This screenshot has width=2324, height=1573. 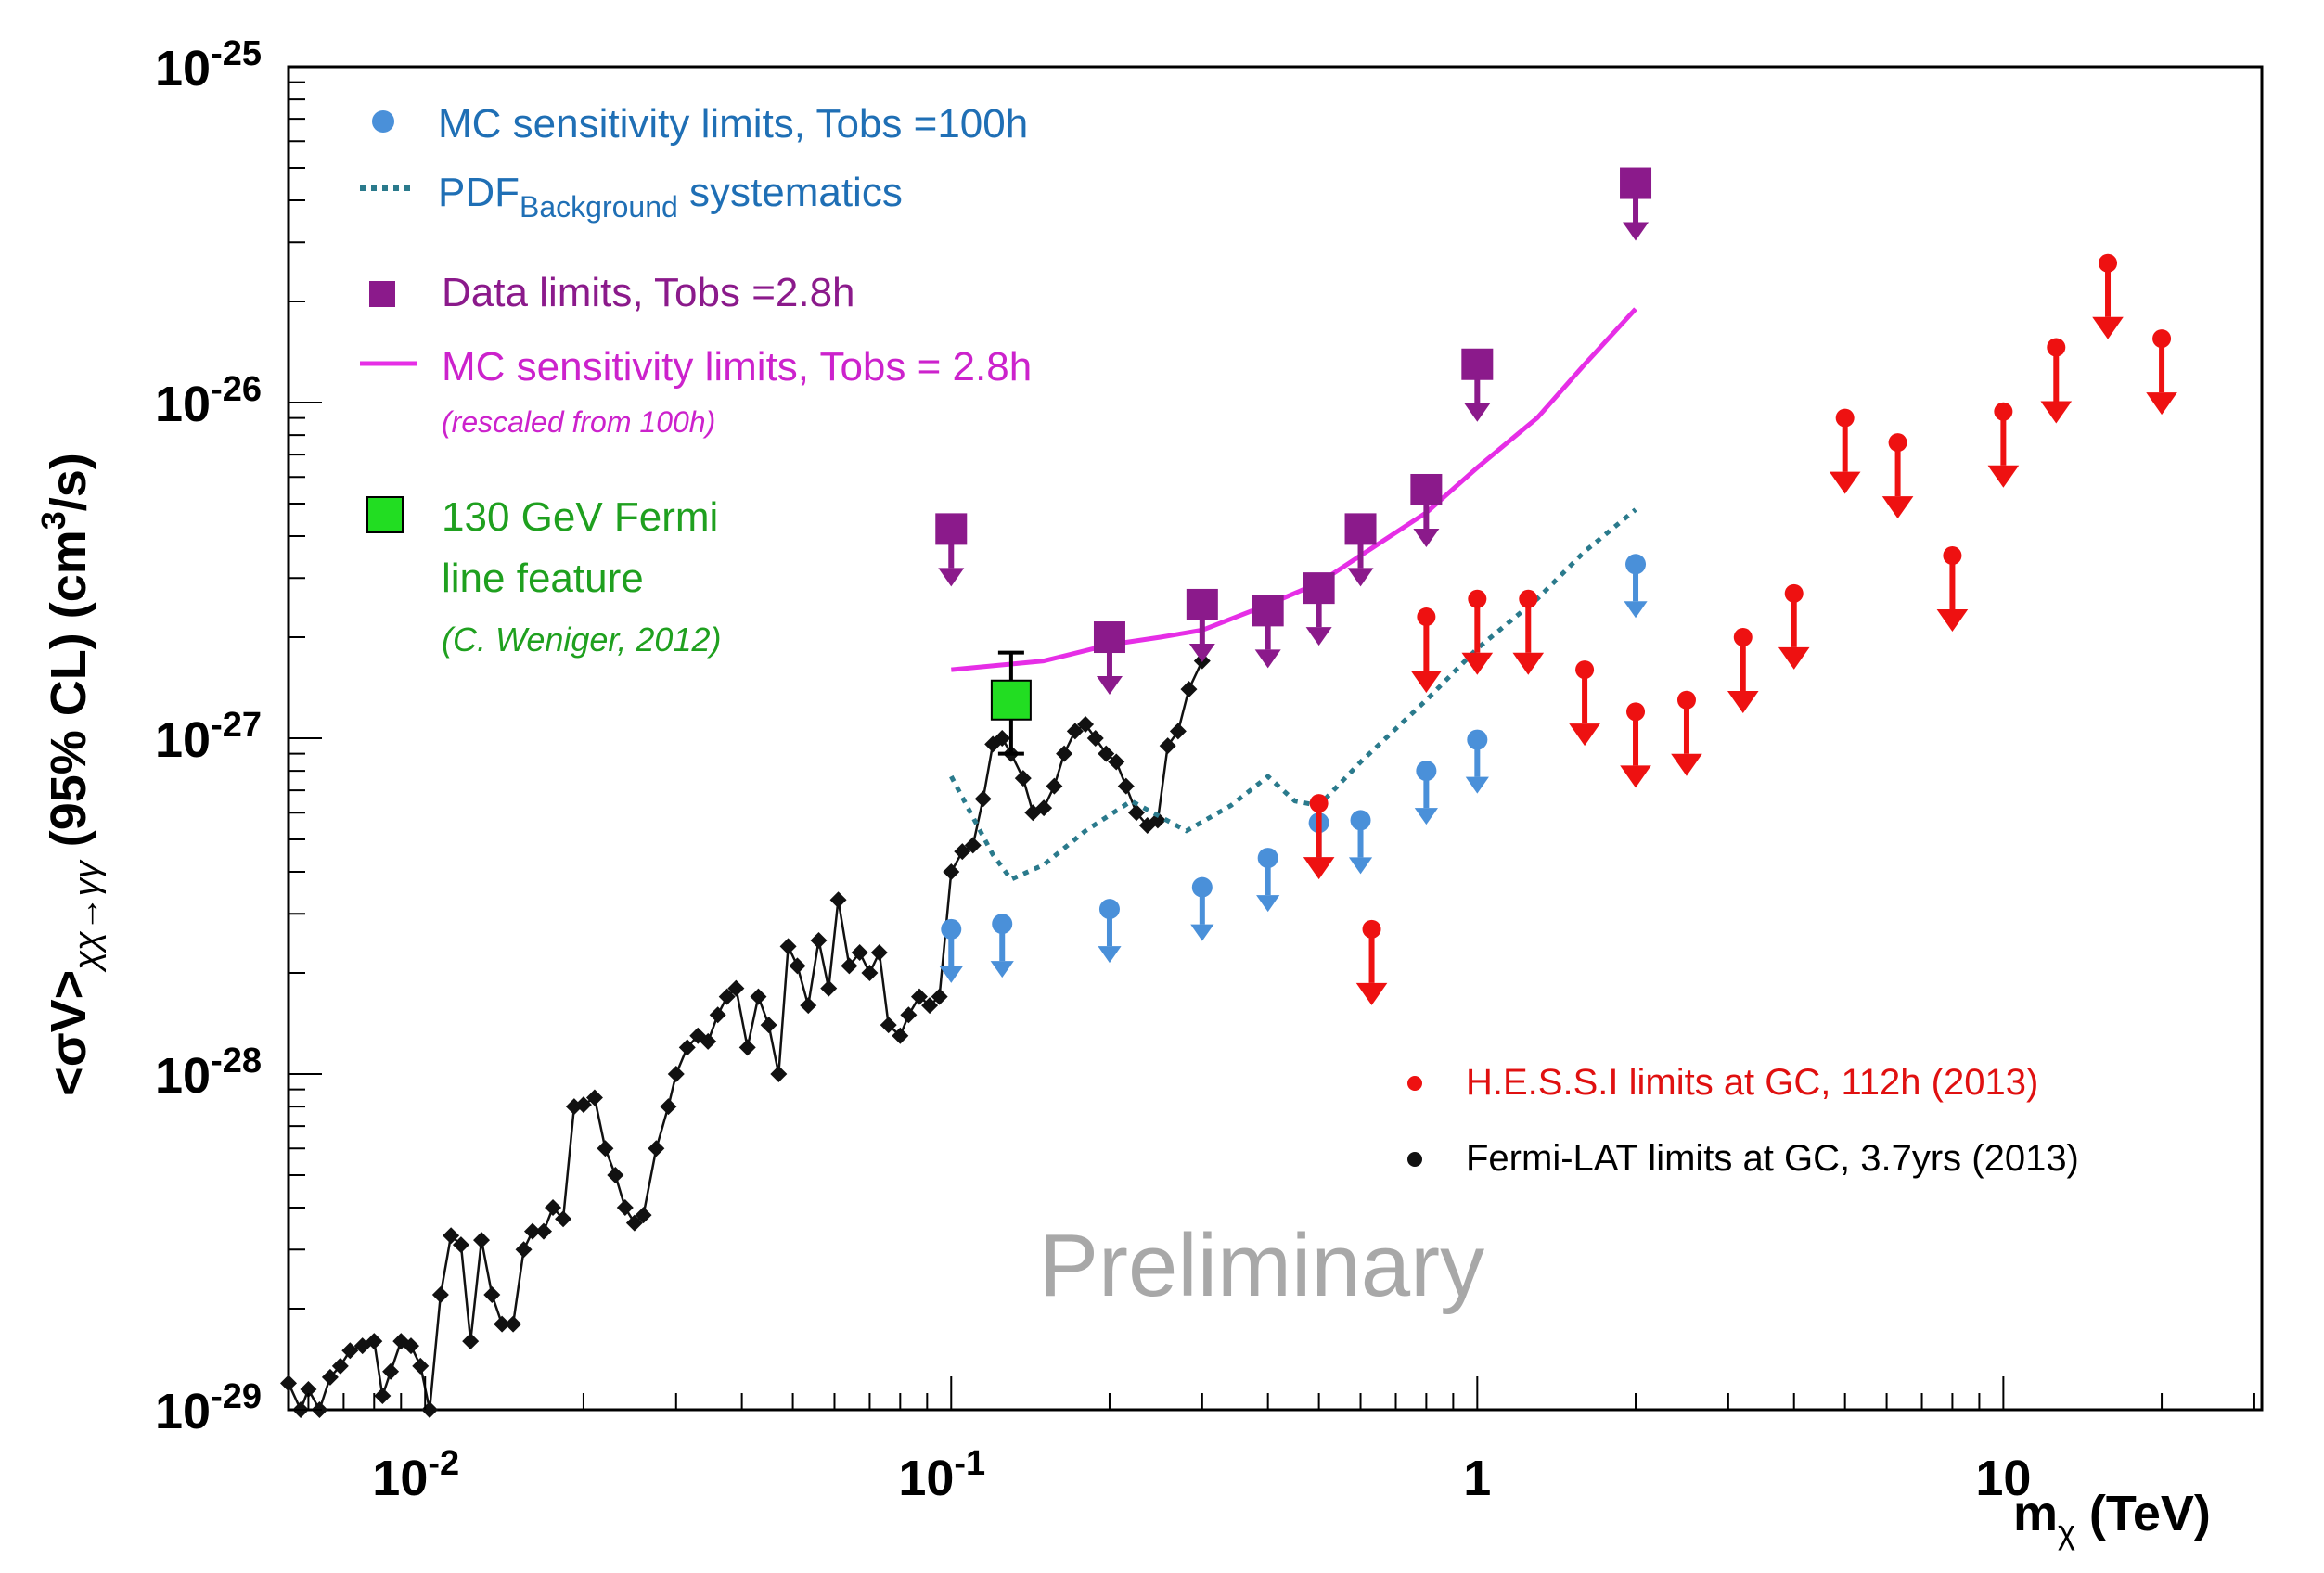 I want to click on x-axis-label-sub: χ, so click(x=2066, y=1532).